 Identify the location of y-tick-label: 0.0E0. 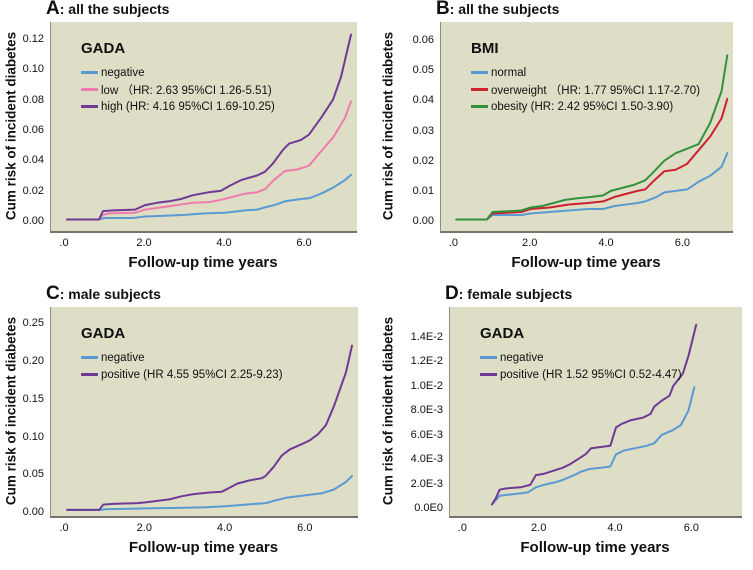
(428, 508).